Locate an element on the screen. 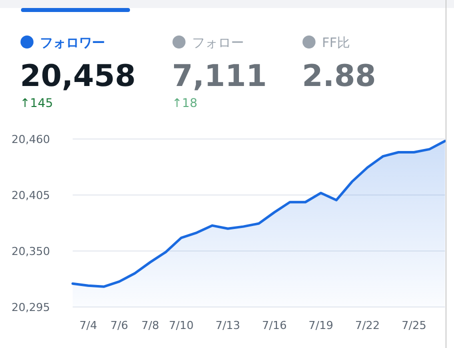 The height and width of the screenshot is (348, 454). text: フォロー is located at coordinates (218, 43).